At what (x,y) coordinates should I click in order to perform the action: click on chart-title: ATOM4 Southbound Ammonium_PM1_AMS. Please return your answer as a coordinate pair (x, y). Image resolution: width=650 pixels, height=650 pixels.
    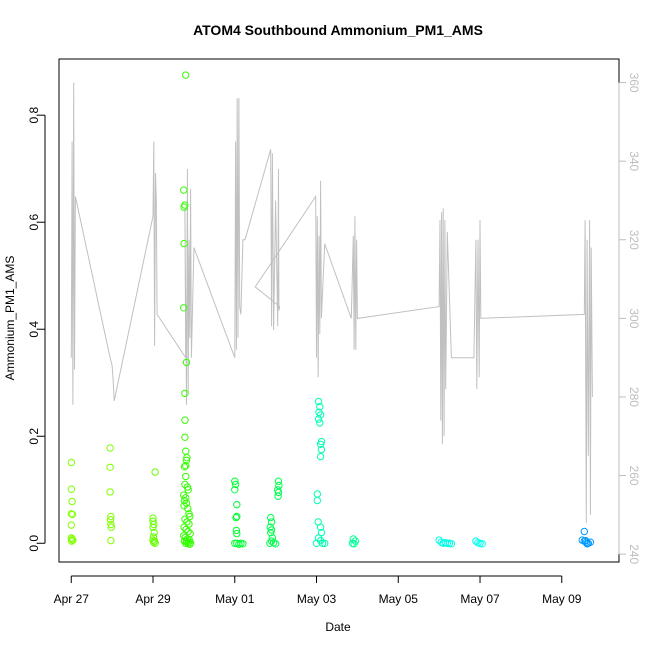
    Looking at the image, I should click on (338, 30).